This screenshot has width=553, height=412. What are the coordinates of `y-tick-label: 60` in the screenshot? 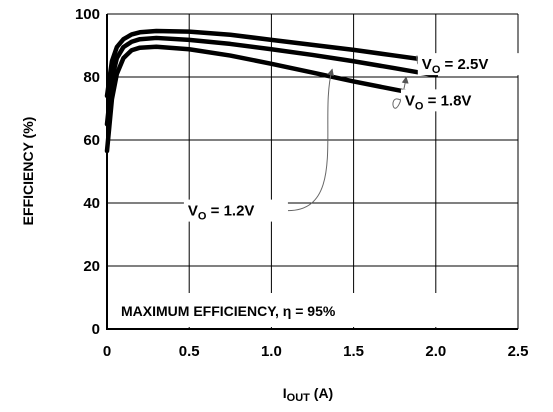 It's located at (91, 140).